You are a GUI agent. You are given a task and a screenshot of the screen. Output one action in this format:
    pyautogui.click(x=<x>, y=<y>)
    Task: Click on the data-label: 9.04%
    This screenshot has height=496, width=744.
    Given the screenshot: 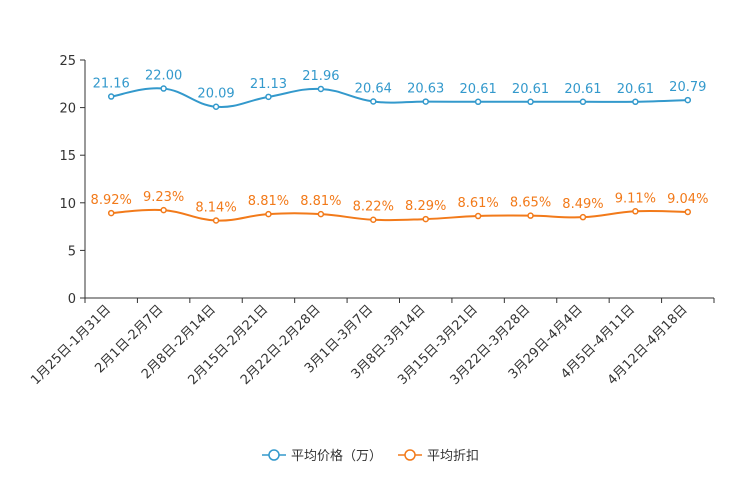 What is the action you would take?
    pyautogui.click(x=687, y=199)
    